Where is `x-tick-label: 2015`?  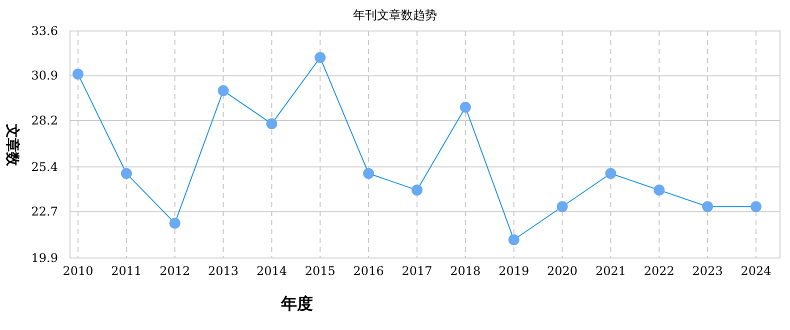
x-tick-label: 2015 is located at coordinates (320, 271).